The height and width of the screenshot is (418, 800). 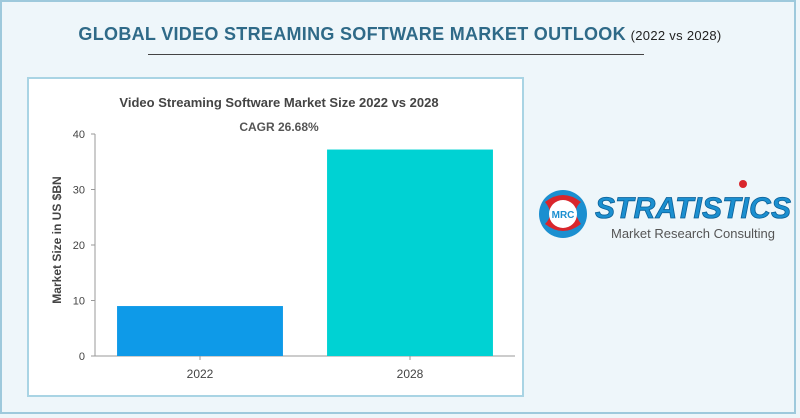 What do you see at coordinates (79, 135) in the screenshot?
I see `y-tick-label: 40` at bounding box center [79, 135].